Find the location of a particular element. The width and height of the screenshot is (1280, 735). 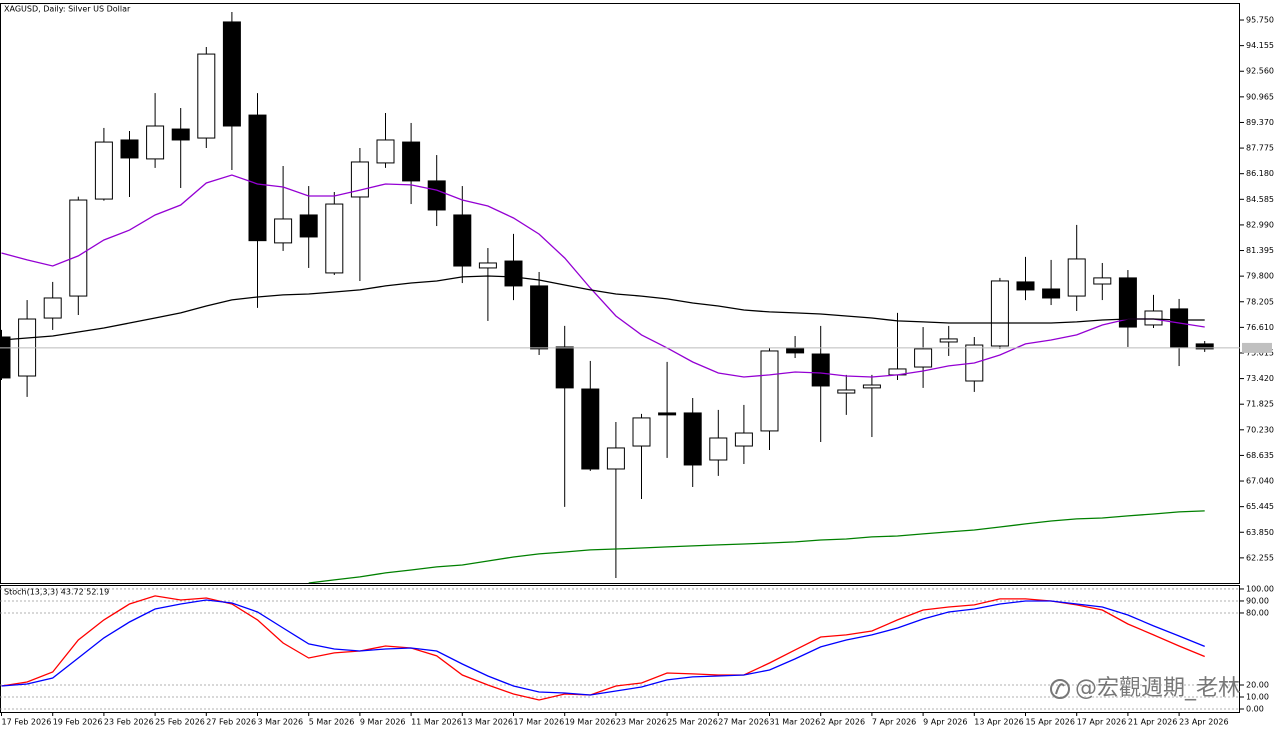

x-tick-label: 25 Feb 2026 is located at coordinates (180, 722).